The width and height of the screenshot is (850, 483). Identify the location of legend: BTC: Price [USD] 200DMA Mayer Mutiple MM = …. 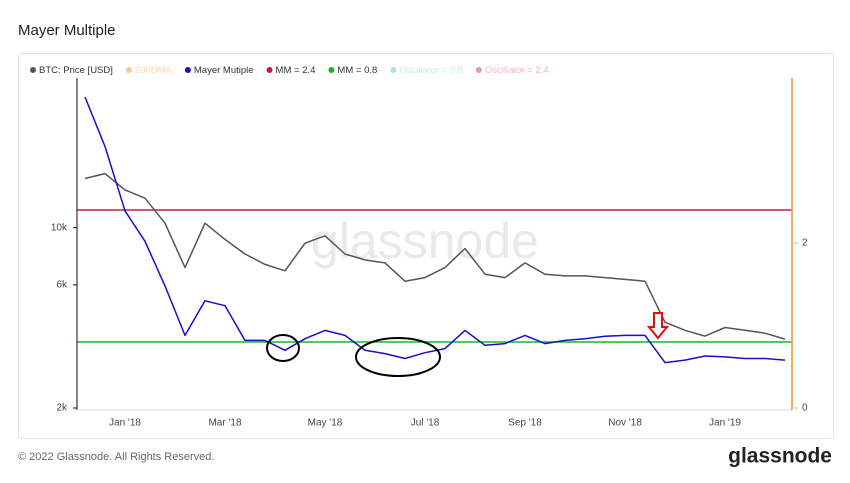
(289, 70).